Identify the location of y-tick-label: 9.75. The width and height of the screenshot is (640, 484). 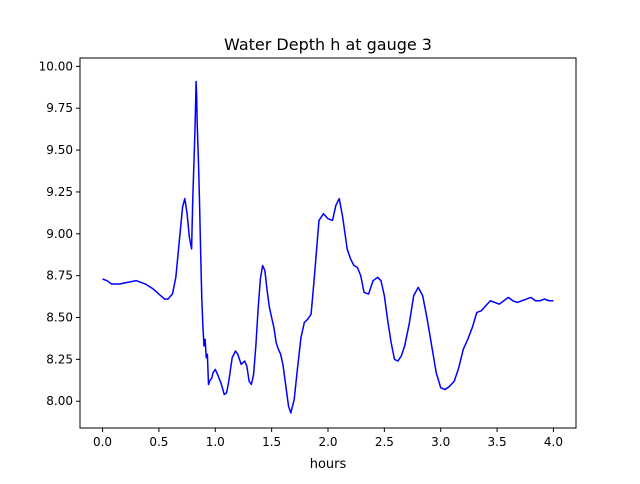
(59, 108).